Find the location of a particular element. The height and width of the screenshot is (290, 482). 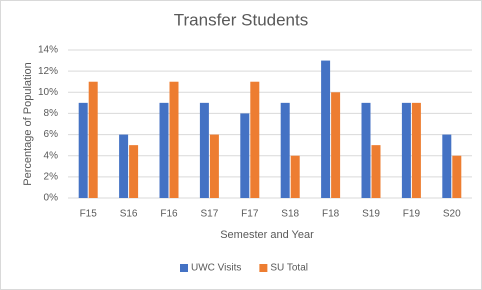

x-tick-label: S16 is located at coordinates (129, 214).